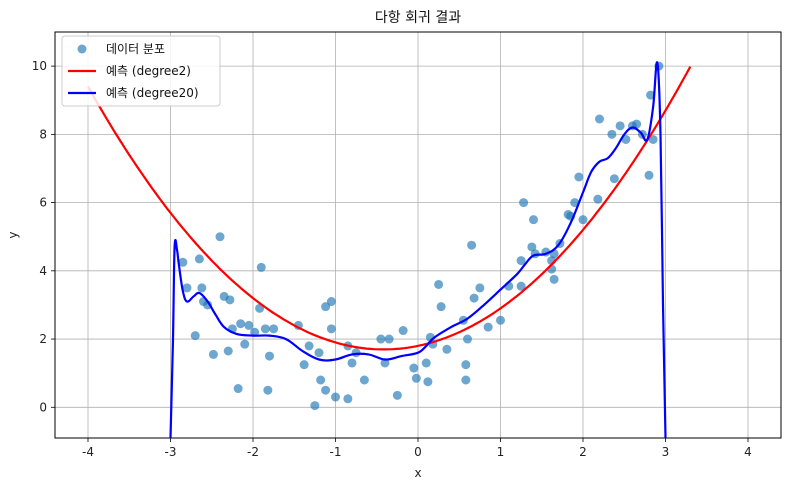  Describe the element at coordinates (748, 452) in the screenshot. I see `x-tick-label: 4` at that location.